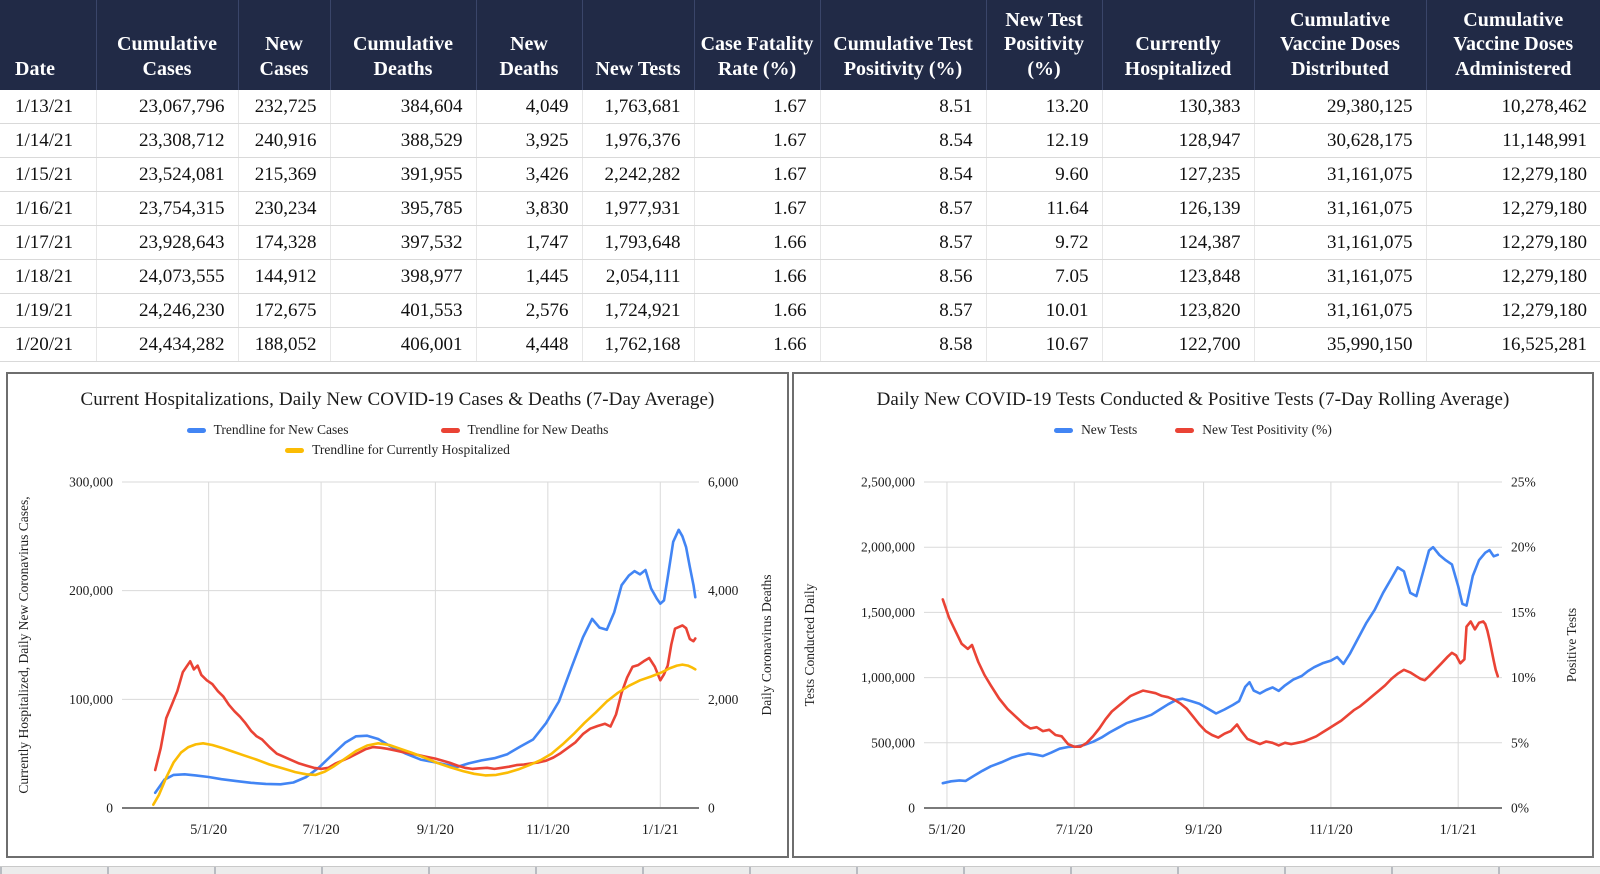 Image resolution: width=1600 pixels, height=874 pixels. What do you see at coordinates (548, 830) in the screenshot?
I see `svg-text: 11/1/20` at bounding box center [548, 830].